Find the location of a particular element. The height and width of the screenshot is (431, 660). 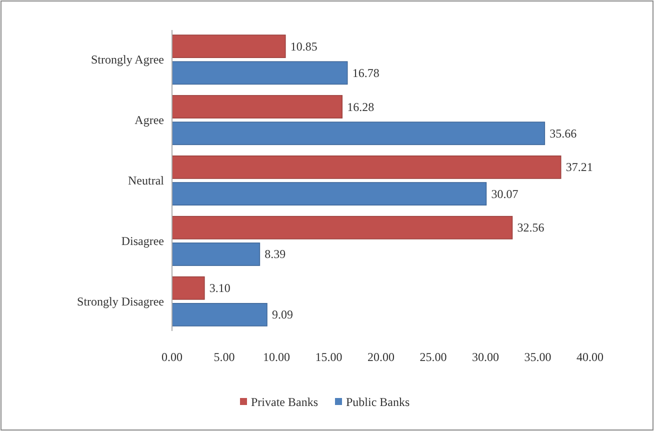

x-tick-label: 15.00 is located at coordinates (328, 357).